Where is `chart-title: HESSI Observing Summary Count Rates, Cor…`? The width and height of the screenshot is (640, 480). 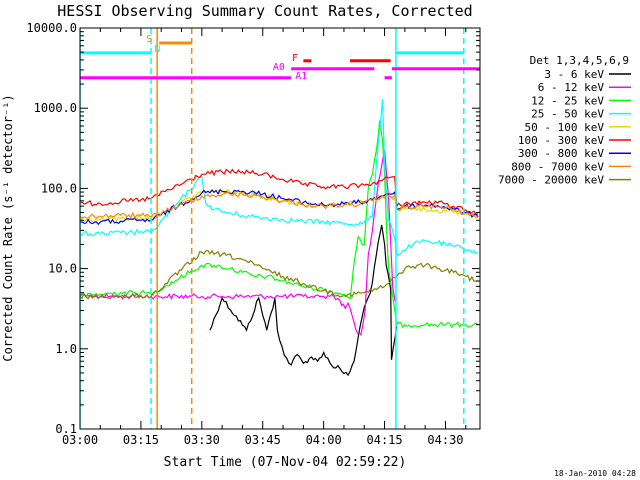
chart-title: HESSI Observing Summary Count Rates, Cor… is located at coordinates (264, 11).